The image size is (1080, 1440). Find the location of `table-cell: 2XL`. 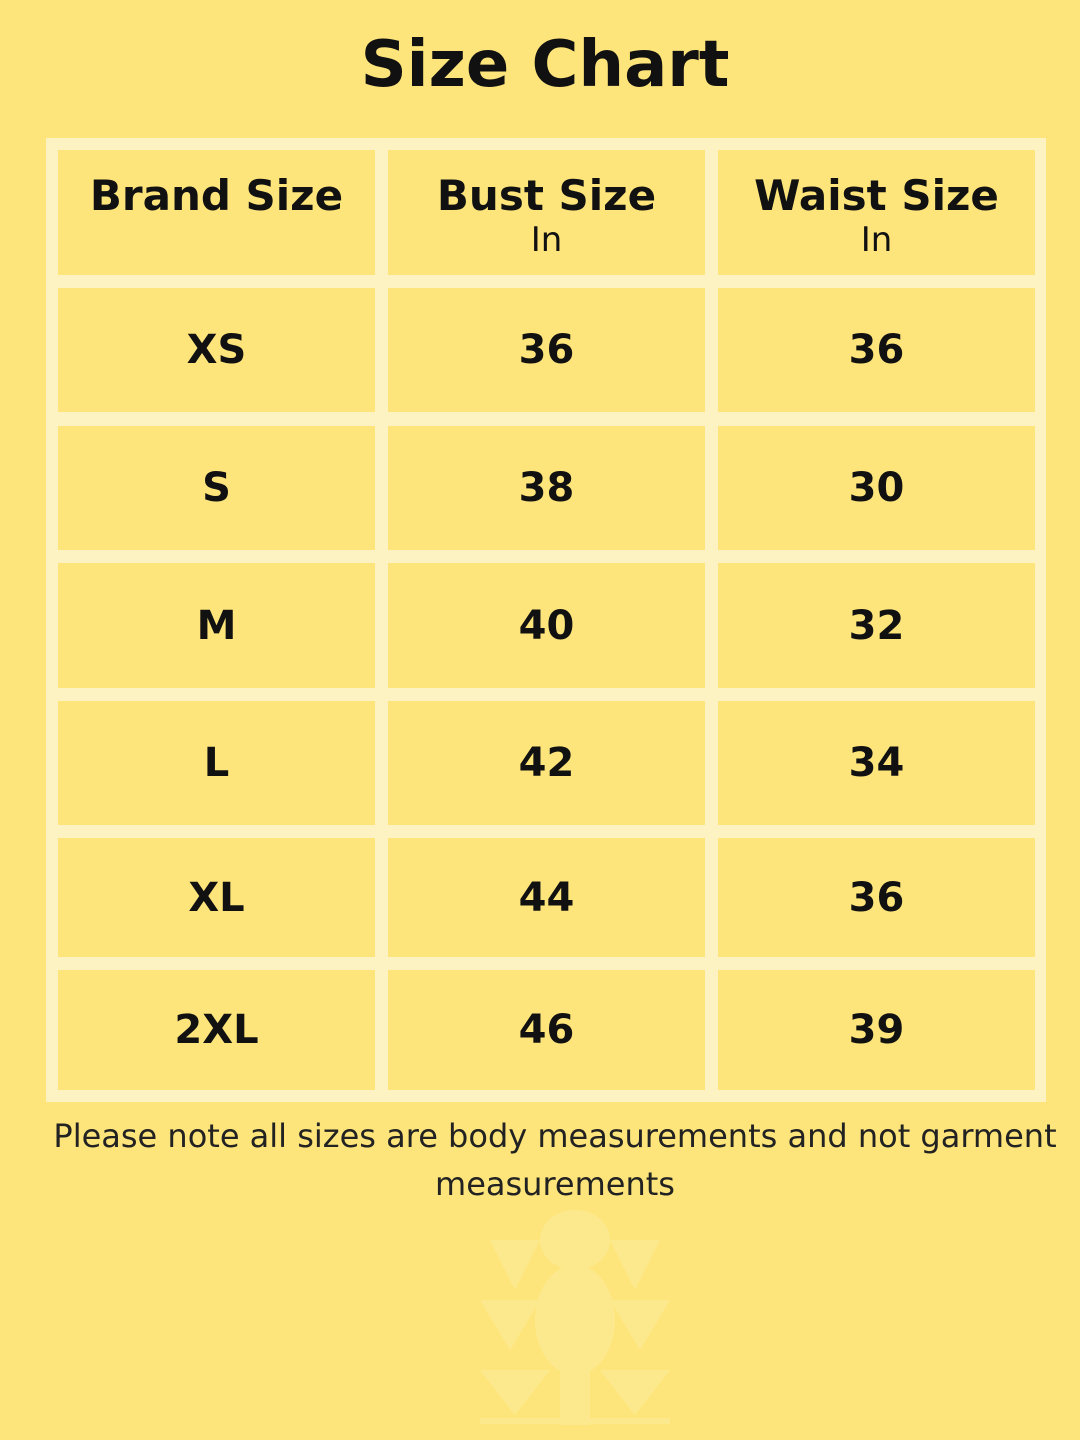

table-cell: 2XL is located at coordinates (216, 1030).